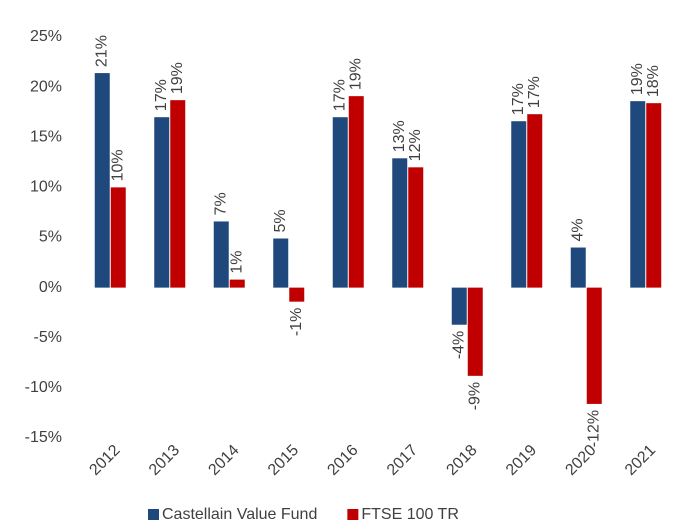 Image resolution: width=676 pixels, height=530 pixels. Describe the element at coordinates (46, 86) in the screenshot. I see `y-tick-label: 20%` at that location.